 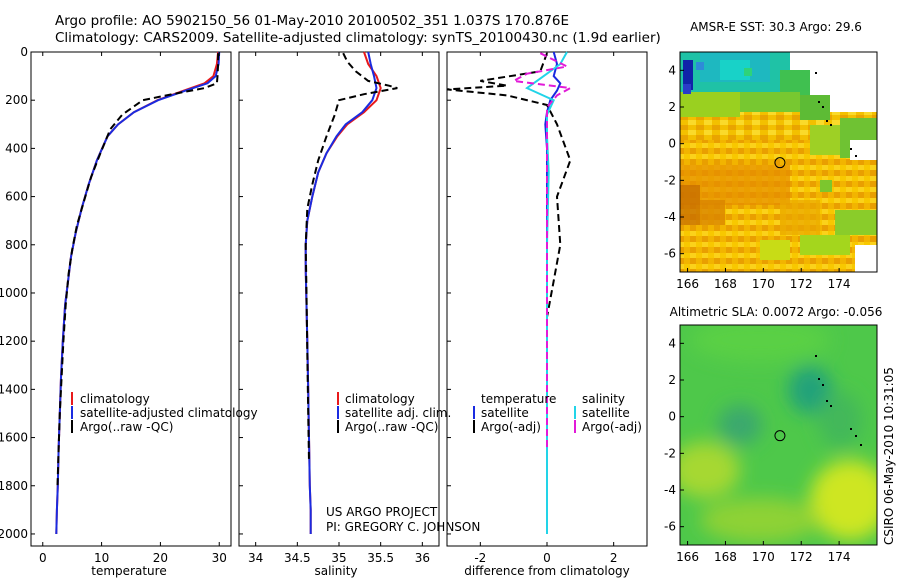 I want to click on project-pi: PI: GREGORY C. JOHNSON, so click(x=403, y=527).